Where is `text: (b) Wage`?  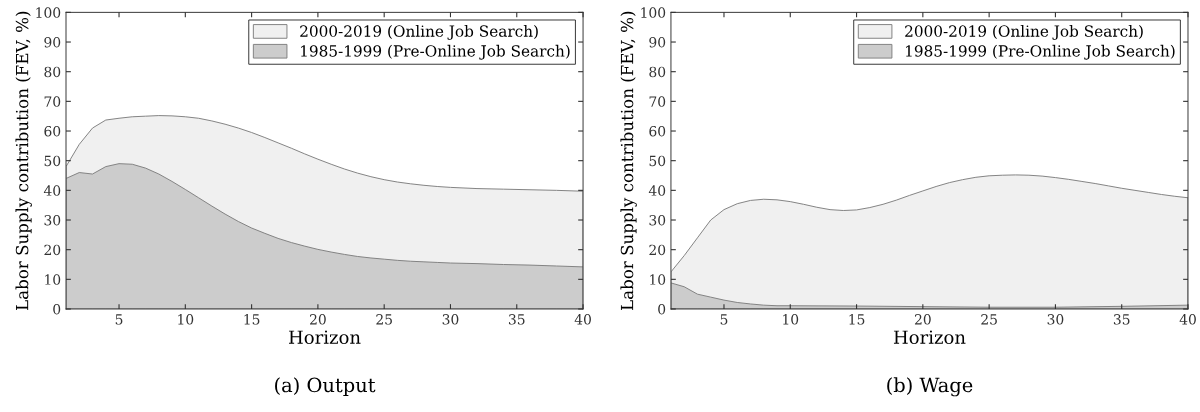
text: (b) Wage is located at coordinates (930, 387).